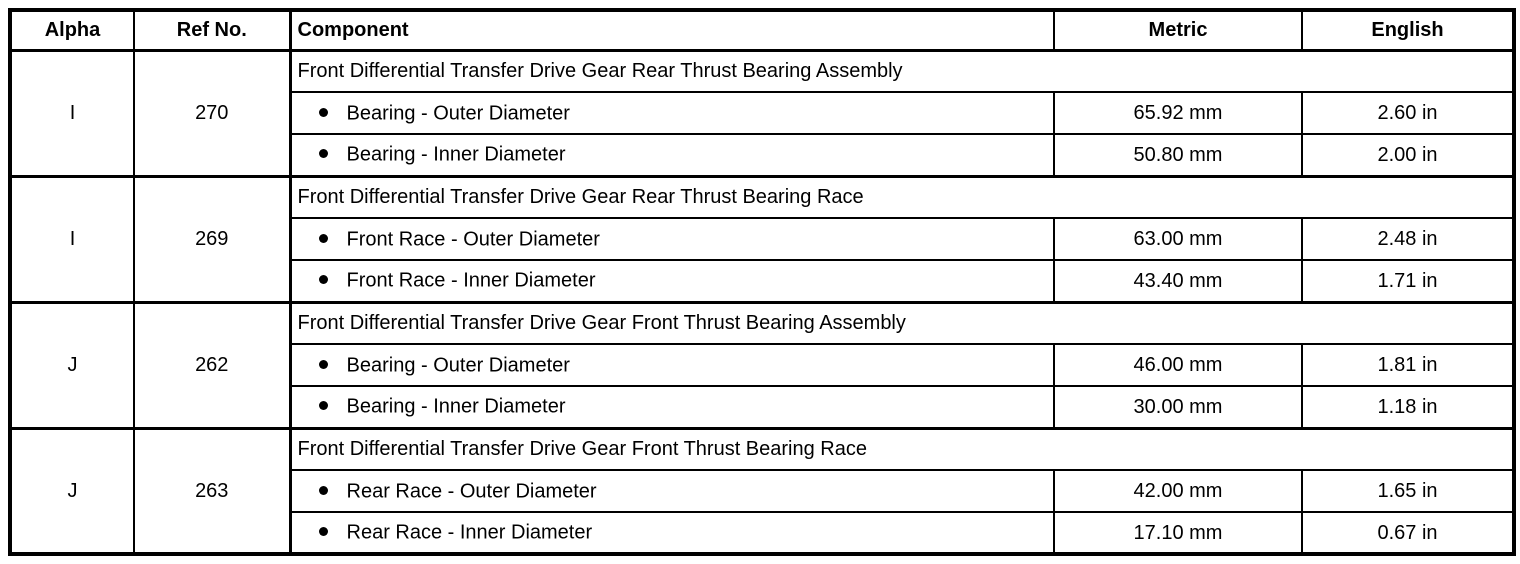  I want to click on col-header-metric: Metric, so click(1178, 30).